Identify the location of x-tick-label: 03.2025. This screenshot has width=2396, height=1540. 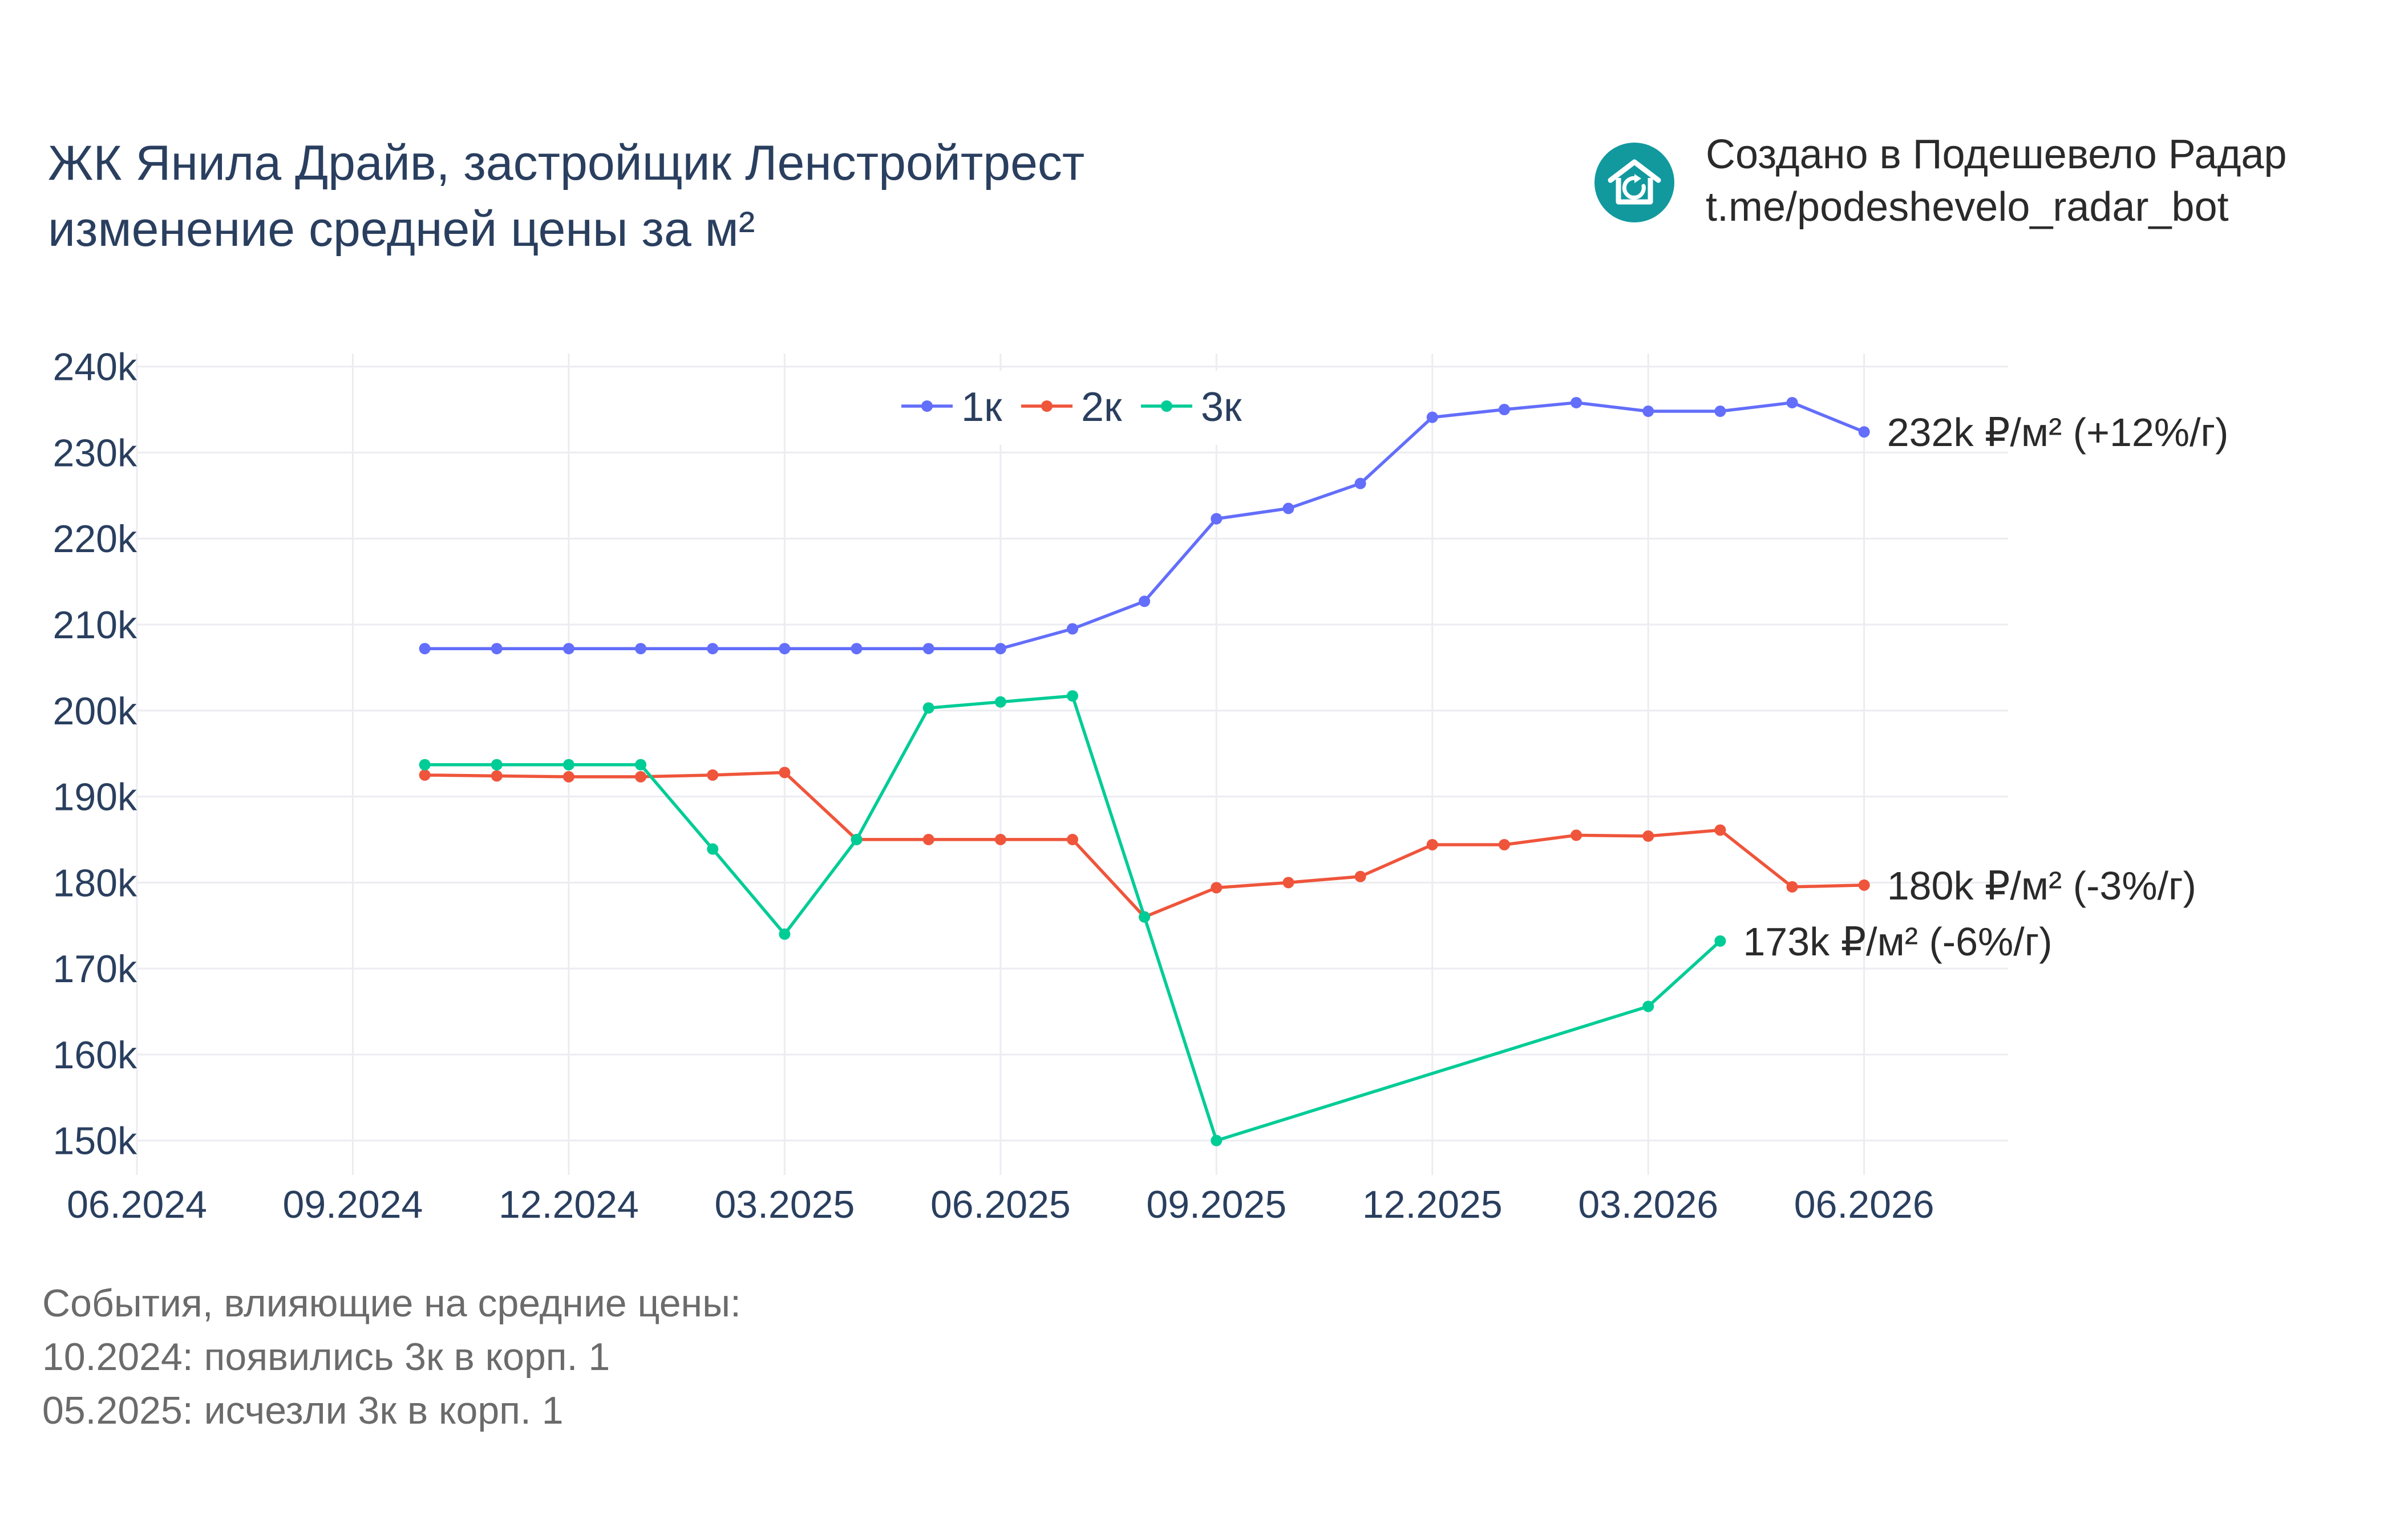
(784, 1204).